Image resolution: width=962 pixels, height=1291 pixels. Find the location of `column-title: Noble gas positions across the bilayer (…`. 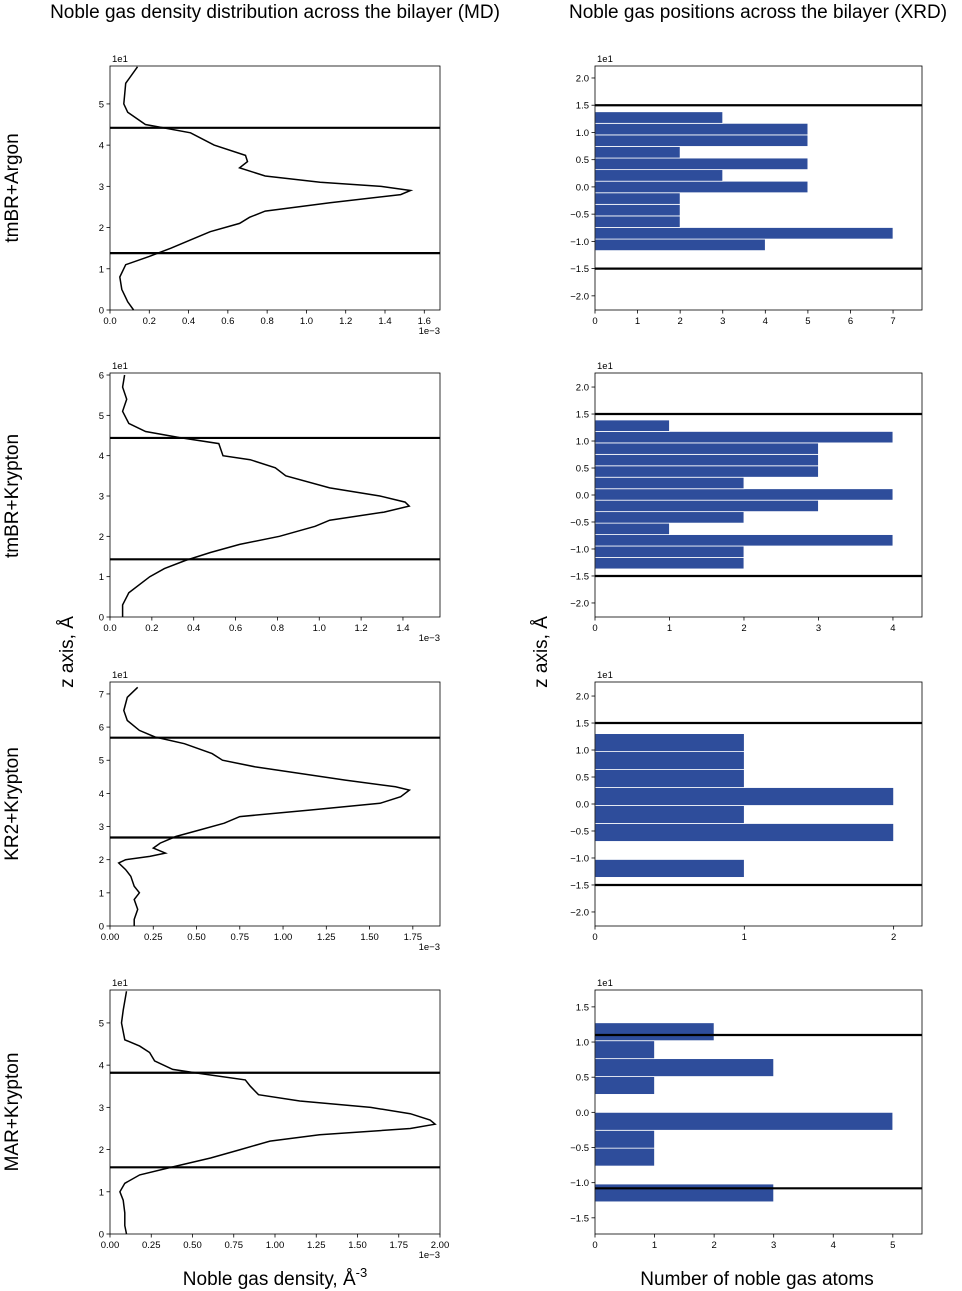

column-title: Noble gas positions across the bilayer (… is located at coordinates (758, 12).